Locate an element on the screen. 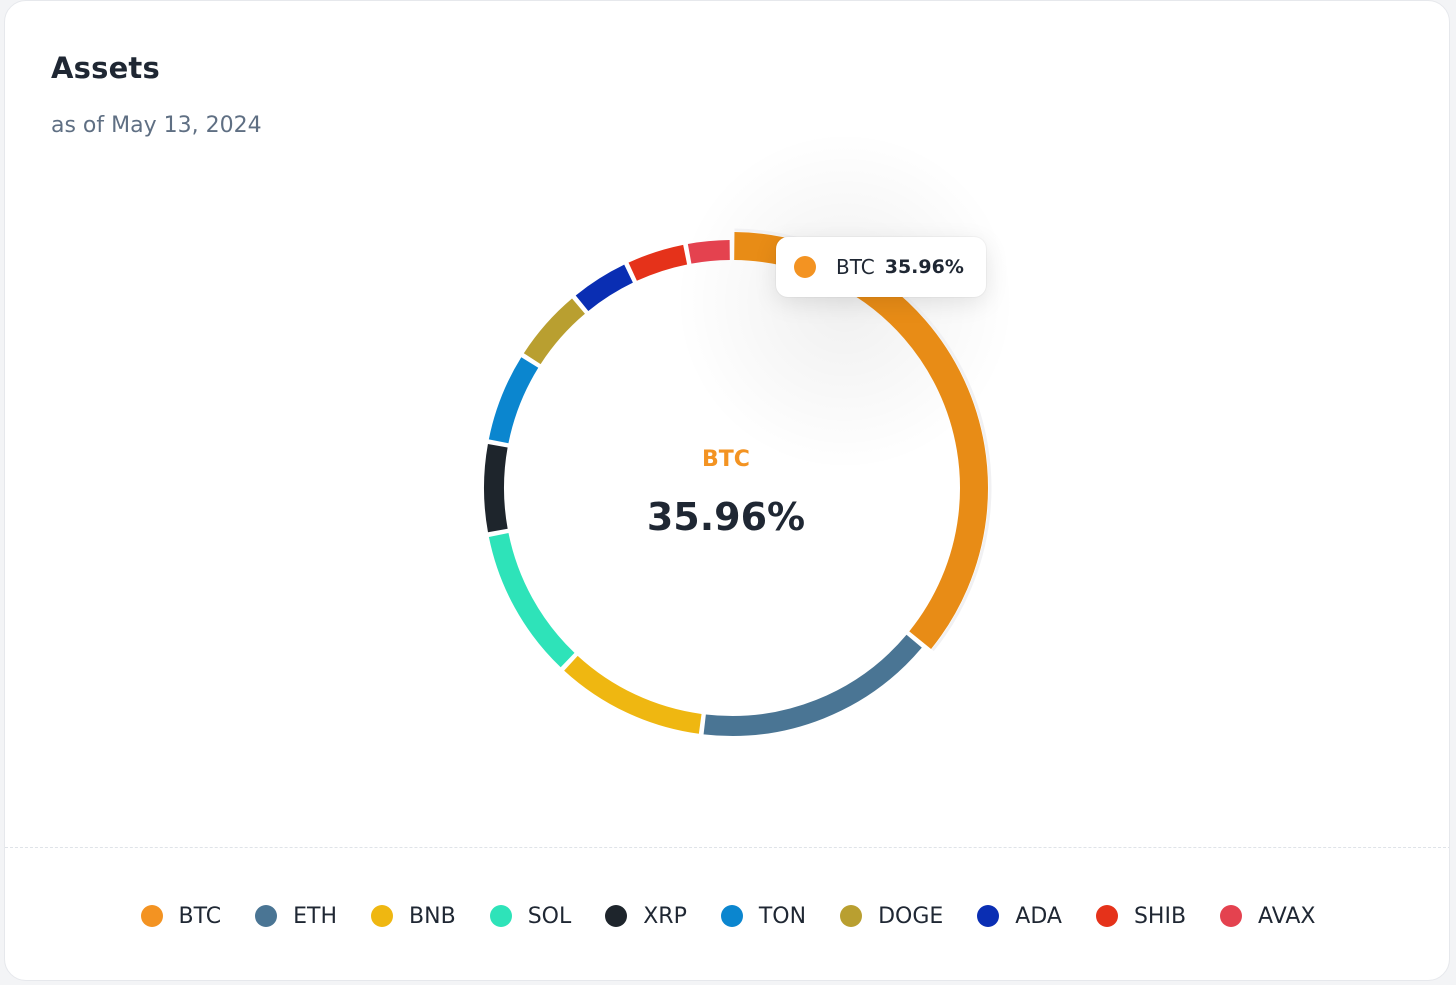 The image size is (1456, 985). legend-label: ETH is located at coordinates (315, 916).